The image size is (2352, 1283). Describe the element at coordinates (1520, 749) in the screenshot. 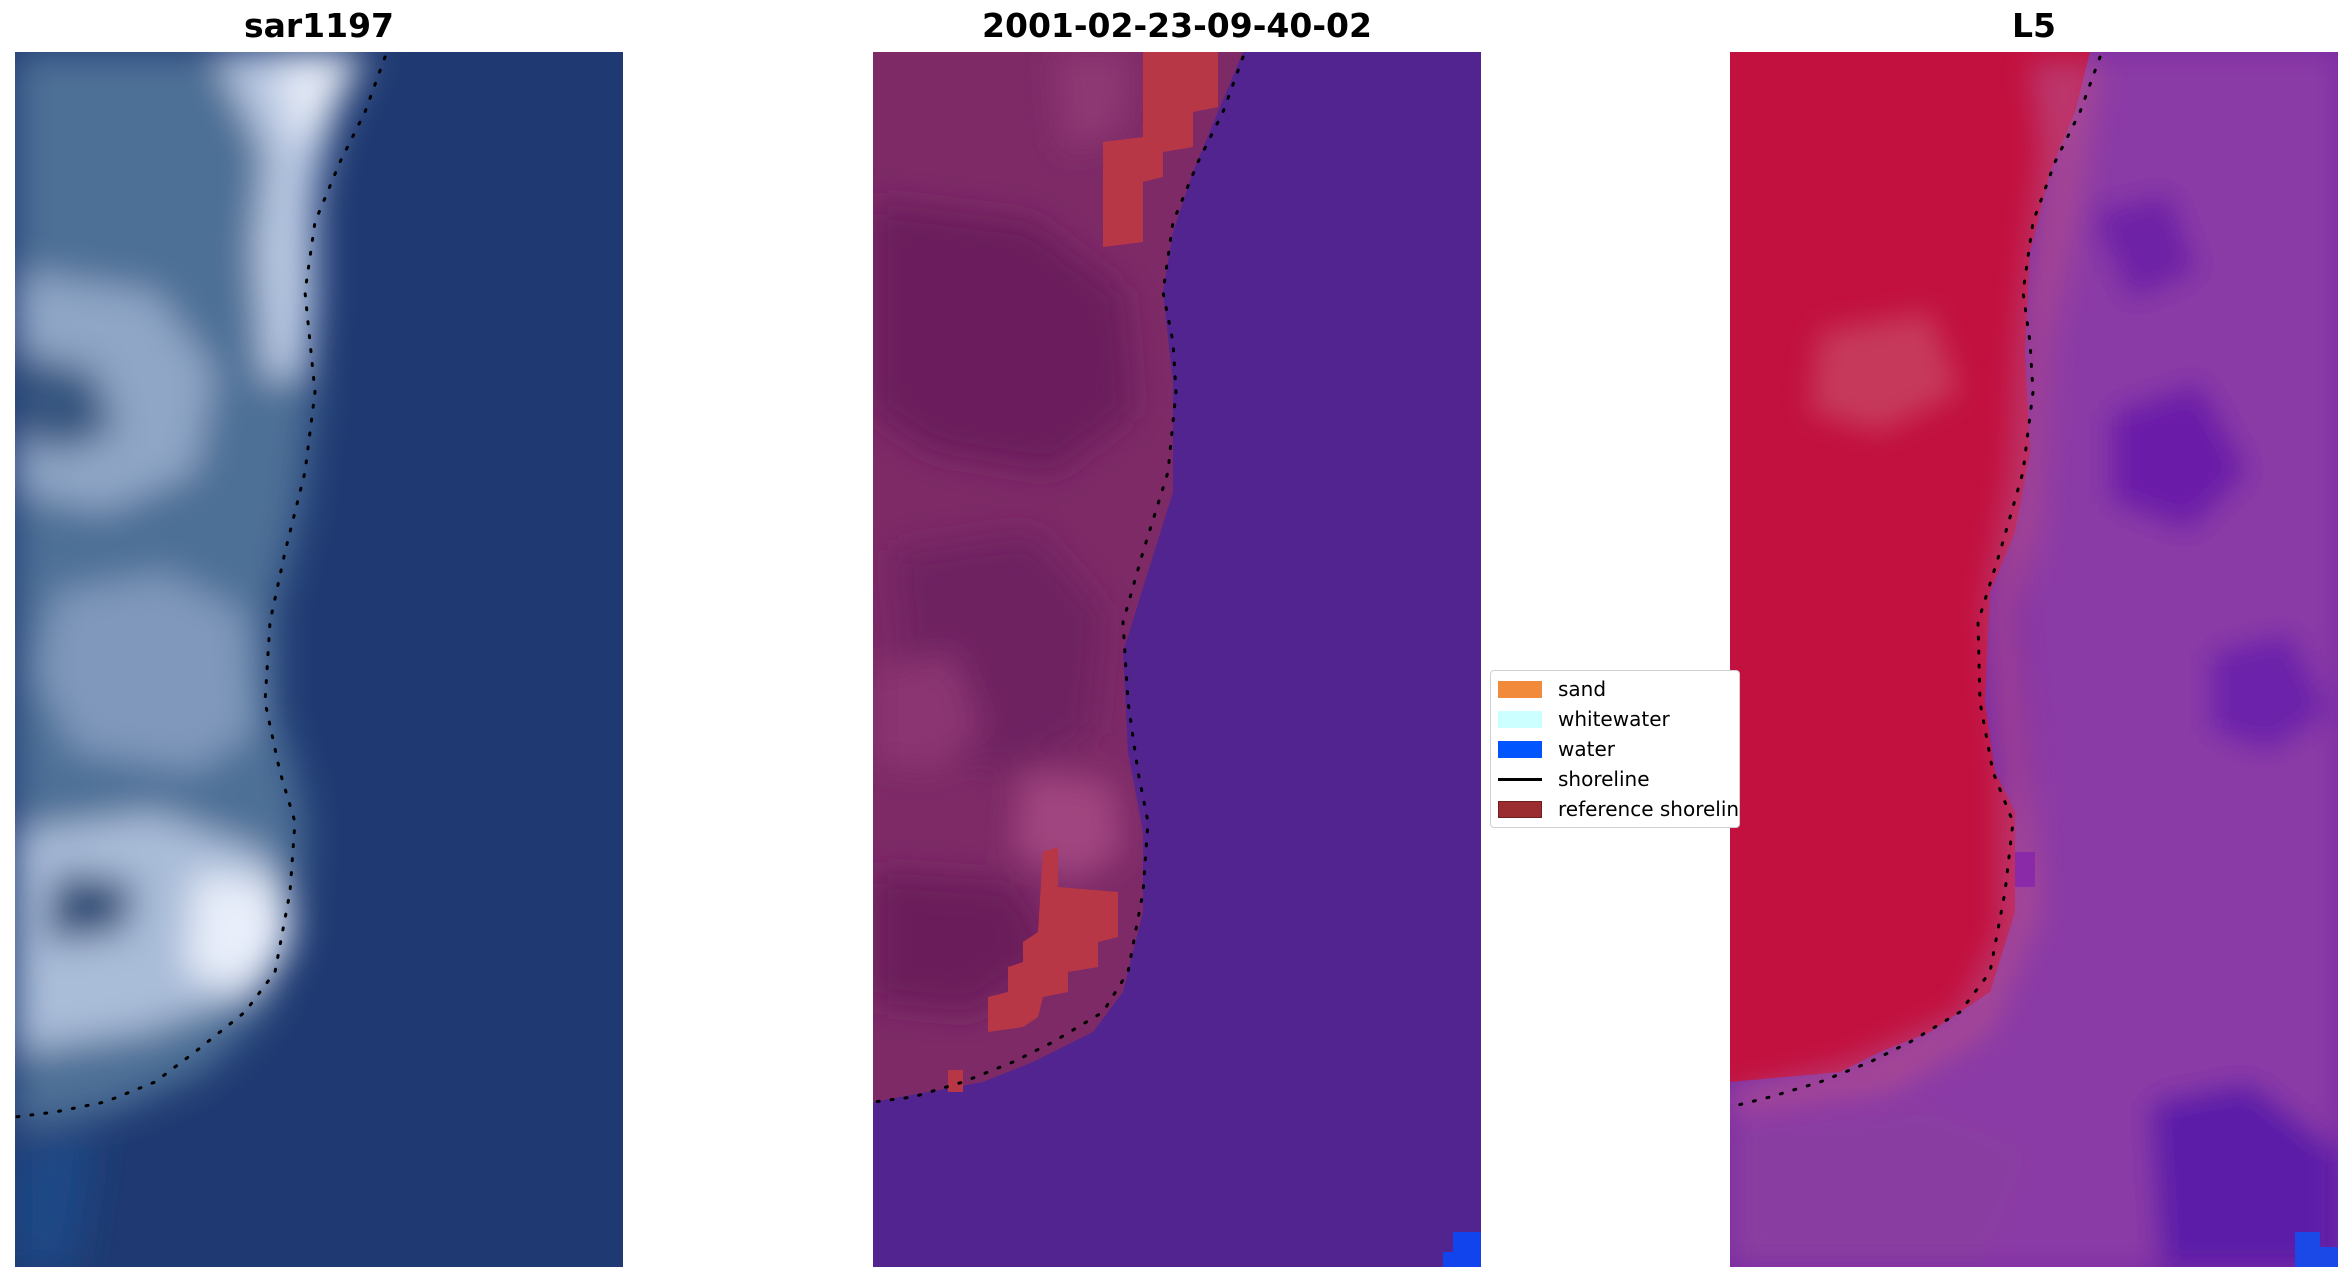

I see `water-swatch` at that location.